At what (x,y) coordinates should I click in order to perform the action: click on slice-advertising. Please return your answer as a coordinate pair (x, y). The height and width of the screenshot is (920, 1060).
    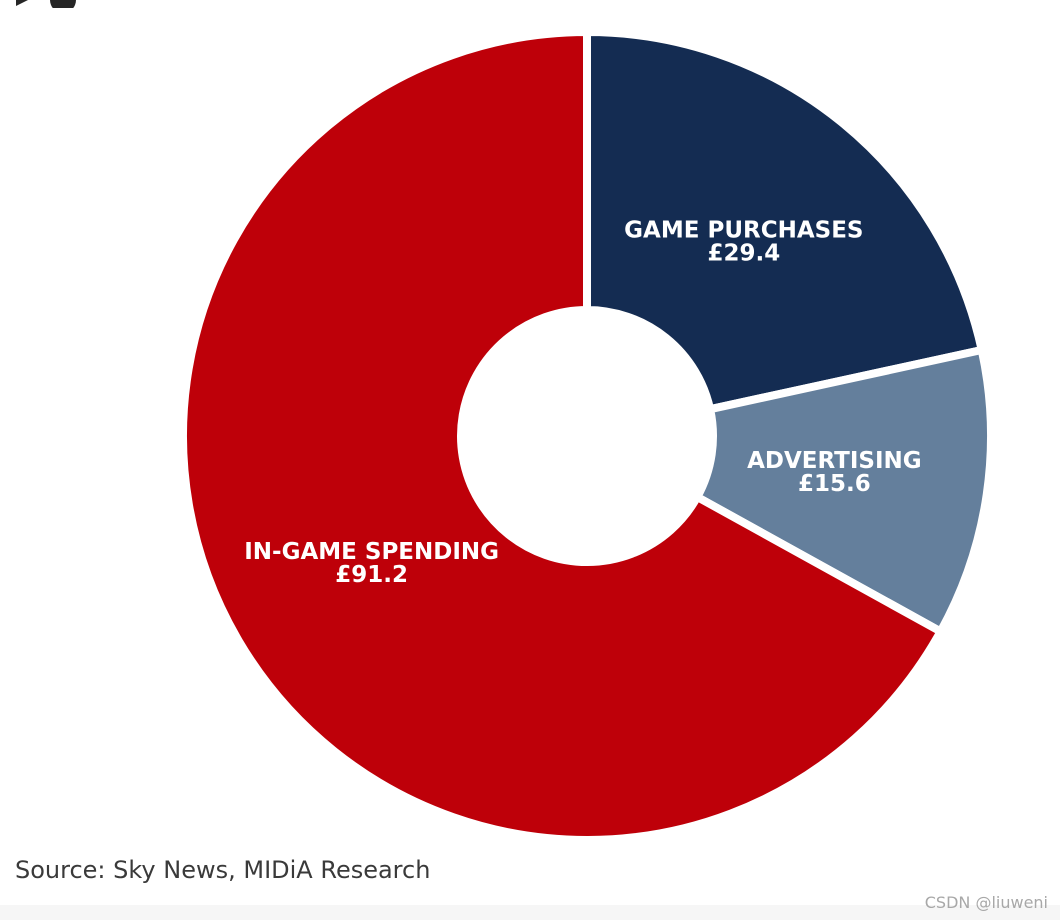
    Looking at the image, I should click on (844, 490).